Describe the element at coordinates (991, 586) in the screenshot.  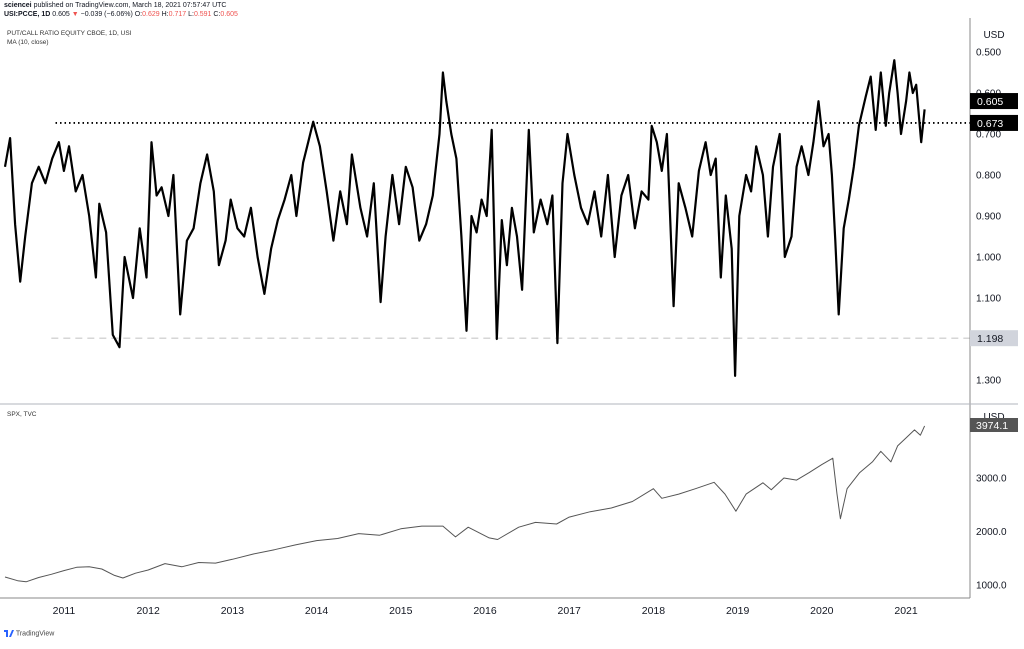
I see `spx-y-tick-label: 1000.0` at that location.